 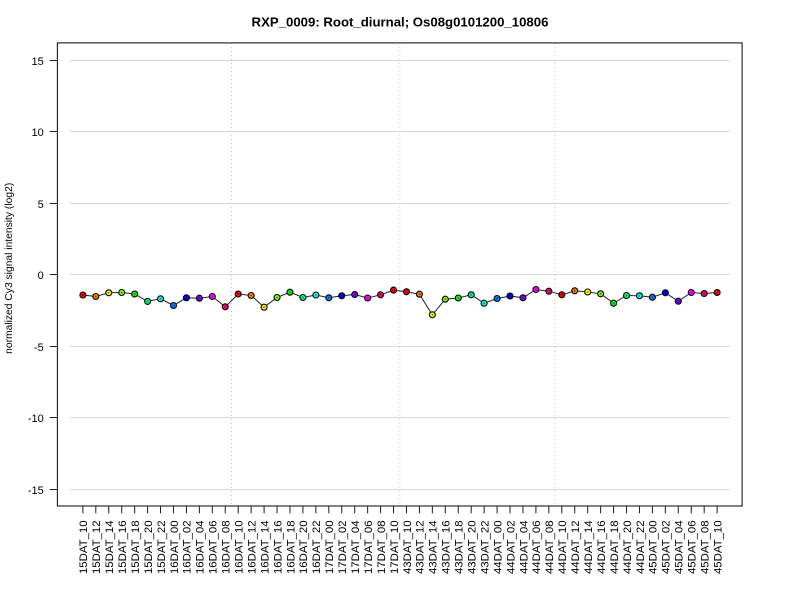 What do you see at coordinates (395, 547) in the screenshot?
I see `svg-text: 17DAT_10` at bounding box center [395, 547].